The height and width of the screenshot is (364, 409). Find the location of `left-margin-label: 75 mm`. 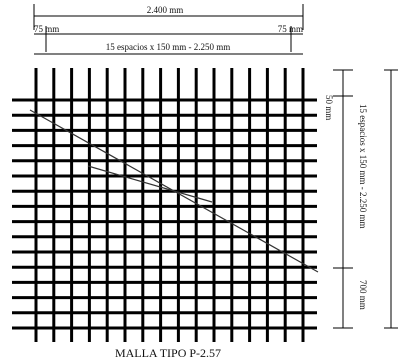

left-margin-label: 75 mm is located at coordinates (46, 29).